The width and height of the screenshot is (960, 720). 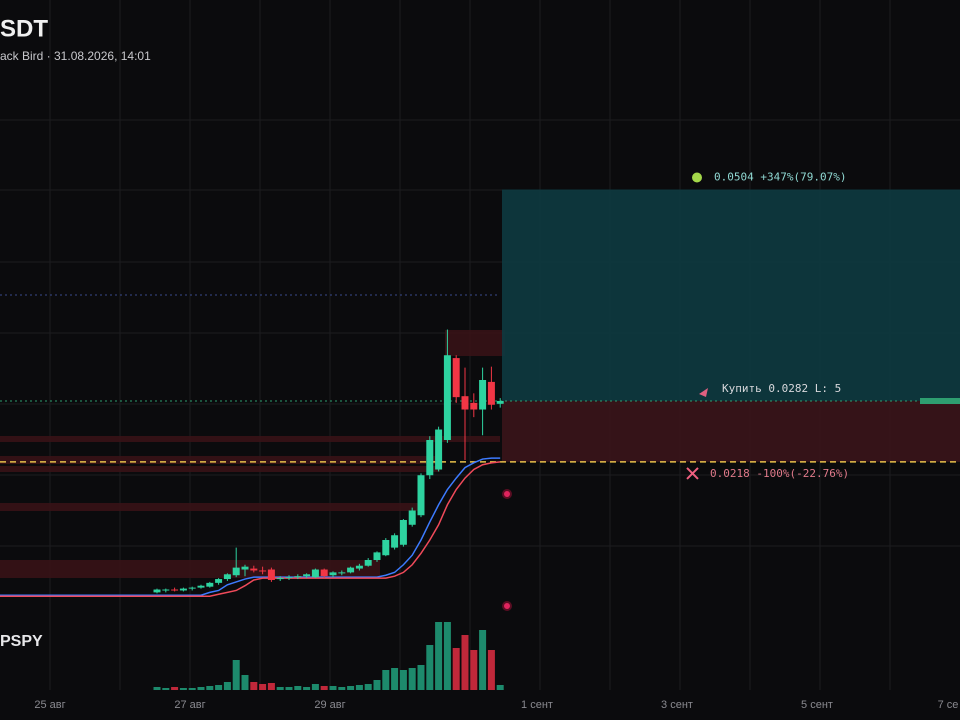 I want to click on x-tick-label: 25 авг, so click(x=49, y=705).